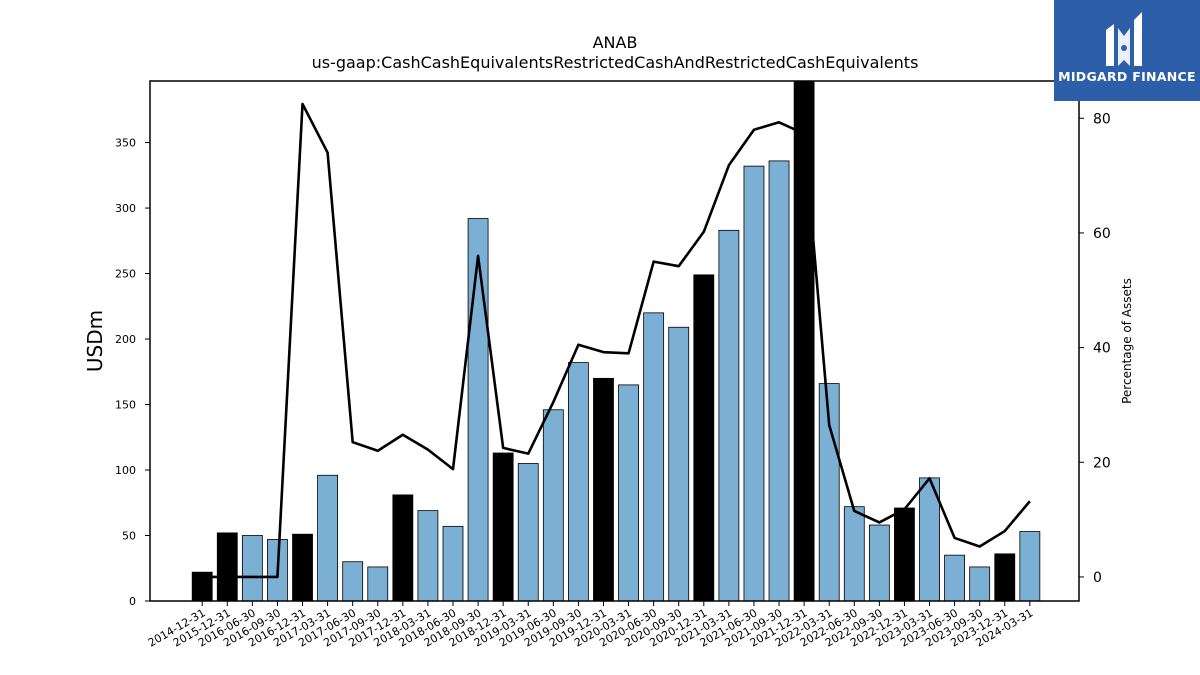 This screenshot has width=1200, height=675. Describe the element at coordinates (1102, 234) in the screenshot. I see `y2-tick-label: 60` at that location.